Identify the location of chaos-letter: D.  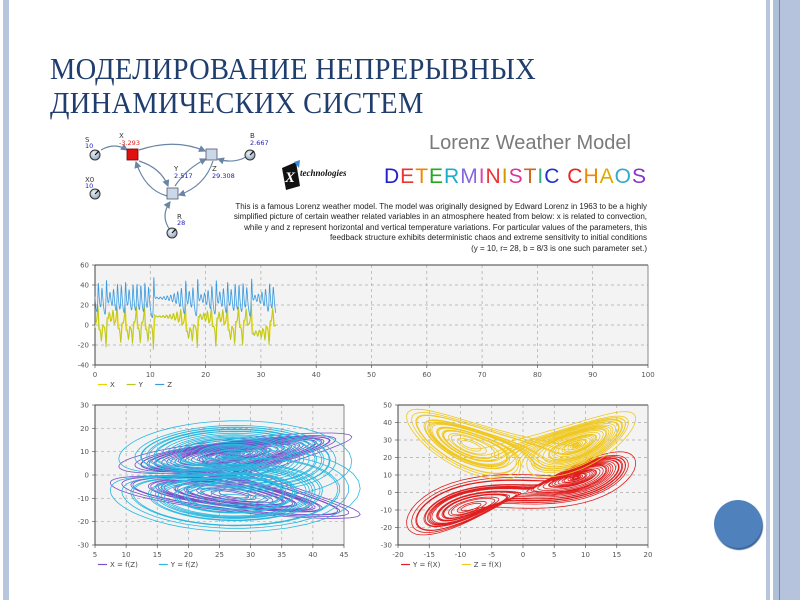
(392, 176).